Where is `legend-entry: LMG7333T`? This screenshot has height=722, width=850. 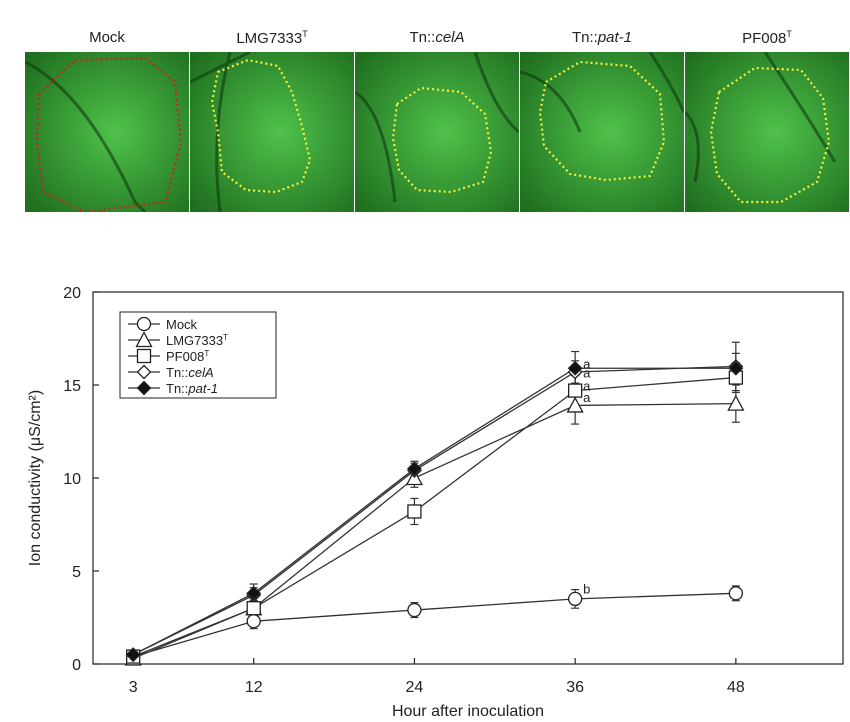 legend-entry: LMG7333T is located at coordinates (197, 340).